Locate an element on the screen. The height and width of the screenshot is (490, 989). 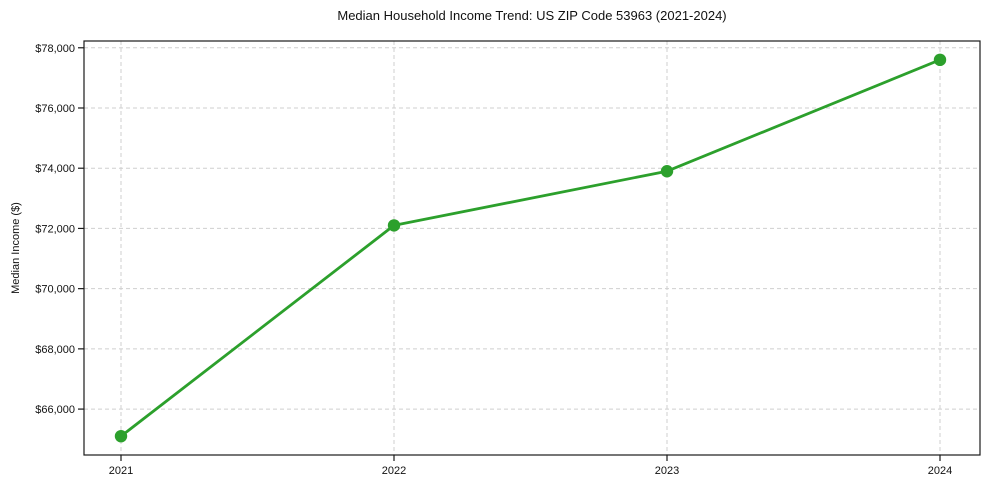
y-tick-label: $66,000 is located at coordinates (55, 410).